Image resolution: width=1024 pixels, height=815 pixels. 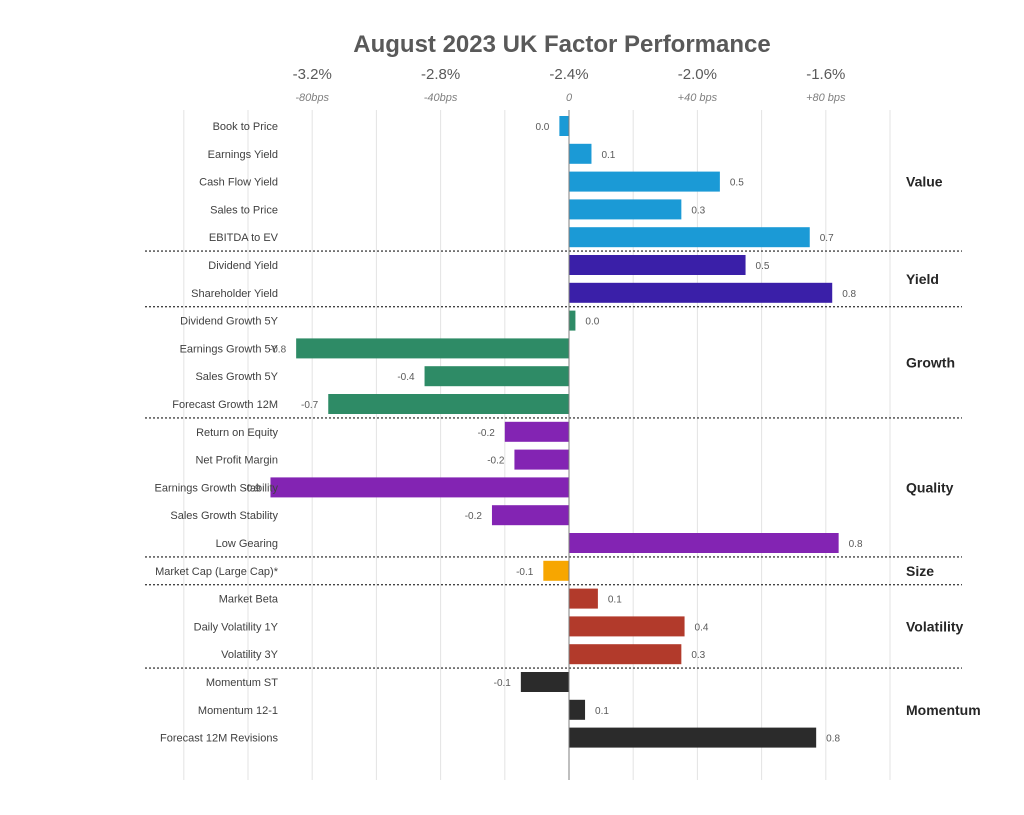 I want to click on data-label: 0.7, so click(x=827, y=238).